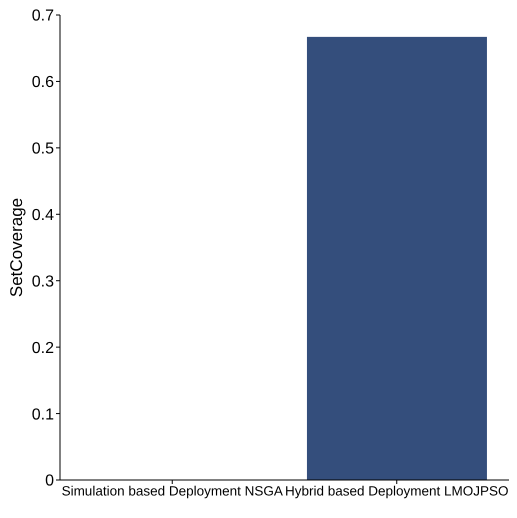 This screenshot has width=517, height=518. What do you see at coordinates (172, 491) in the screenshot?
I see `x-tick-label: Simulation based Deployment NSGA` at bounding box center [172, 491].